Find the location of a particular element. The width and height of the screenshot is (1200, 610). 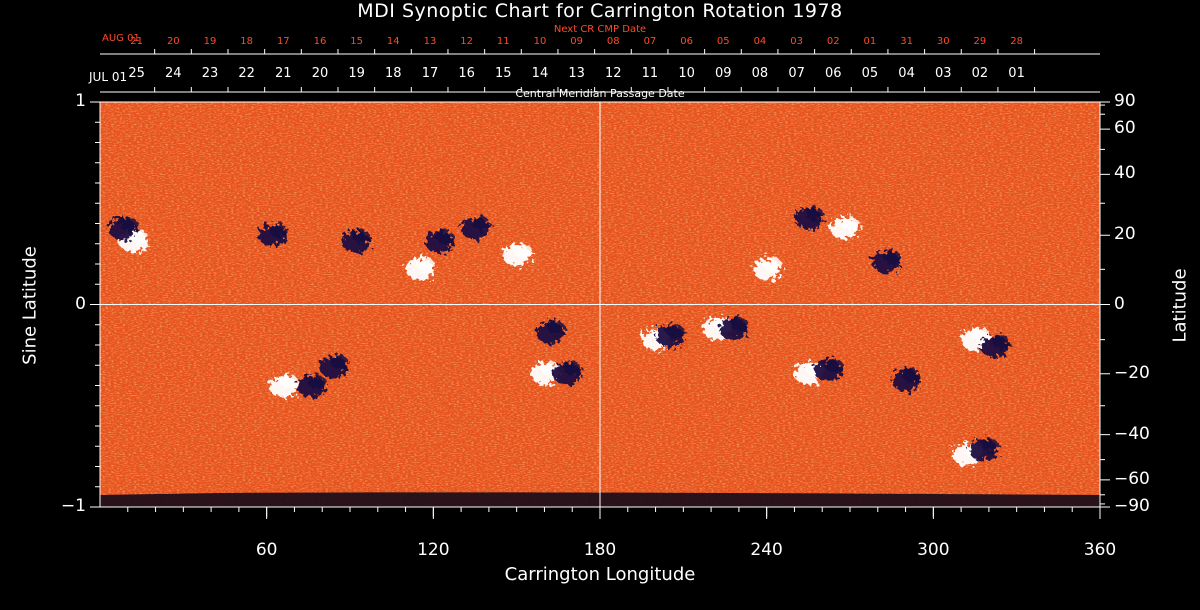

next-cmp-date: 19 is located at coordinates (210, 41).